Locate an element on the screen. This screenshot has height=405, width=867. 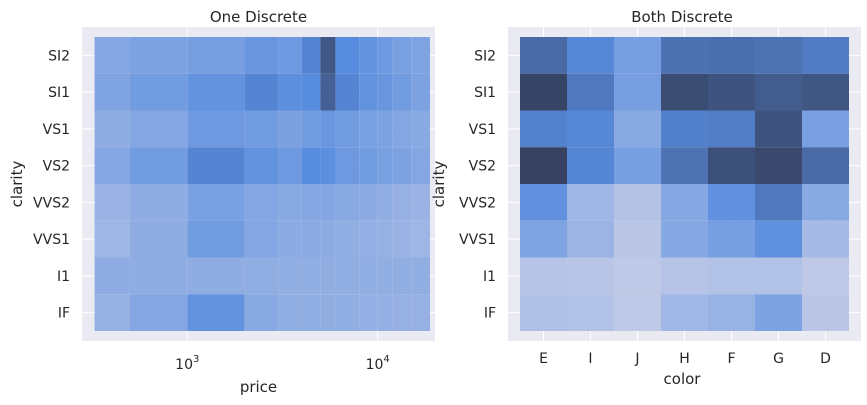
right-x-axis-label: color is located at coordinates (683, 379).